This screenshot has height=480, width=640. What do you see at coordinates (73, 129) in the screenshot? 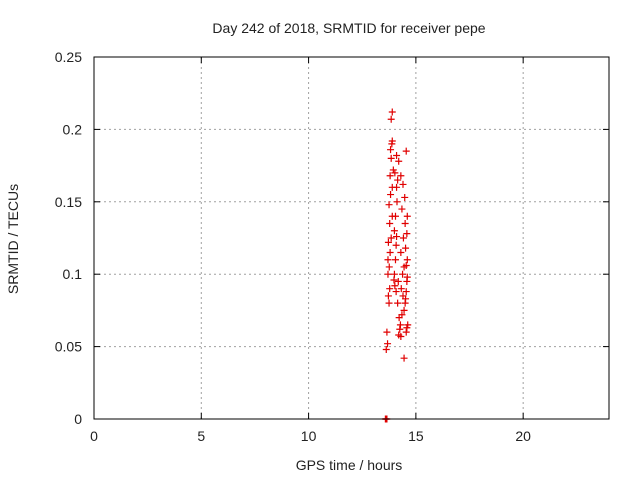
I see `y-tick-label: 0.2` at bounding box center [73, 129].